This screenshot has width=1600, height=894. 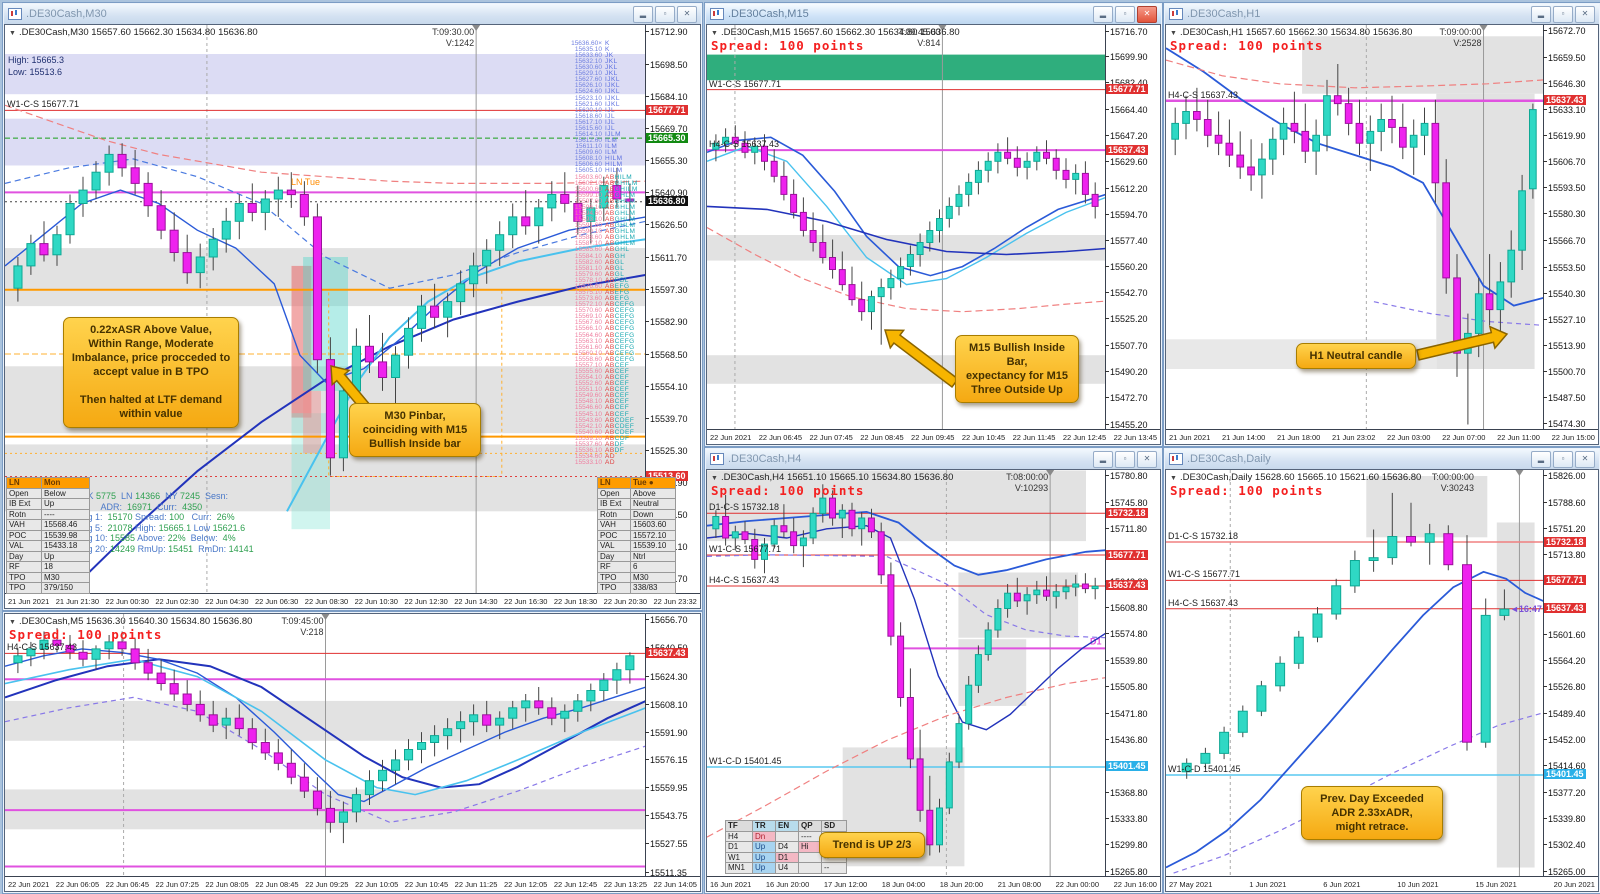 I want to click on window-controls: ▂ ▫ ✕, so click(x=1563, y=459).